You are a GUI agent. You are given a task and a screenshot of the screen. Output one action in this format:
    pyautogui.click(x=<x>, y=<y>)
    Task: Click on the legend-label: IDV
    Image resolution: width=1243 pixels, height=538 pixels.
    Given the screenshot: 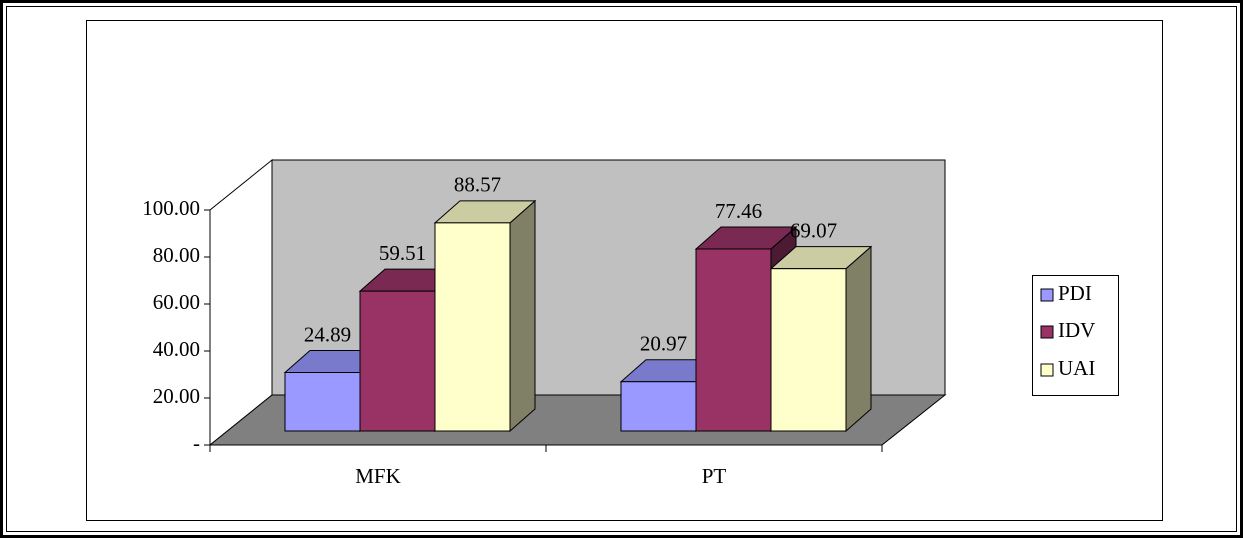 What is the action you would take?
    pyautogui.click(x=1076, y=330)
    